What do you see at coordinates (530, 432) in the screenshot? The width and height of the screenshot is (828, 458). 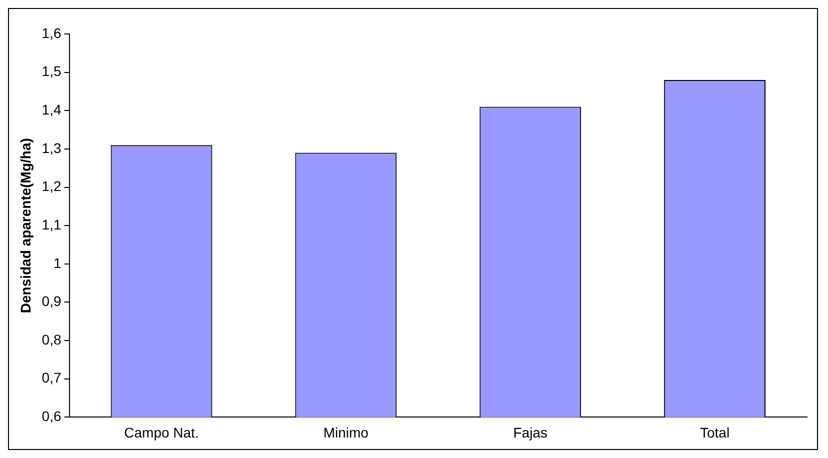 I see `x-tick-label: Fajas` at bounding box center [530, 432].